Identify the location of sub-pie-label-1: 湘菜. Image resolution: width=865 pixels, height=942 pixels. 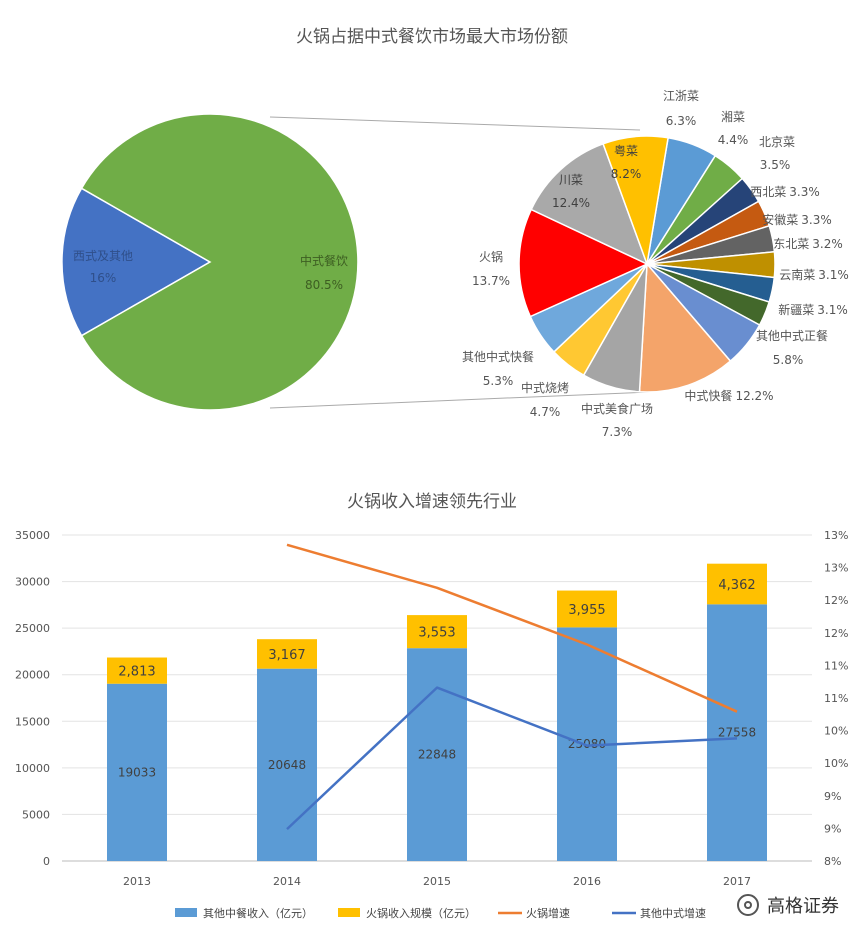
(733, 116).